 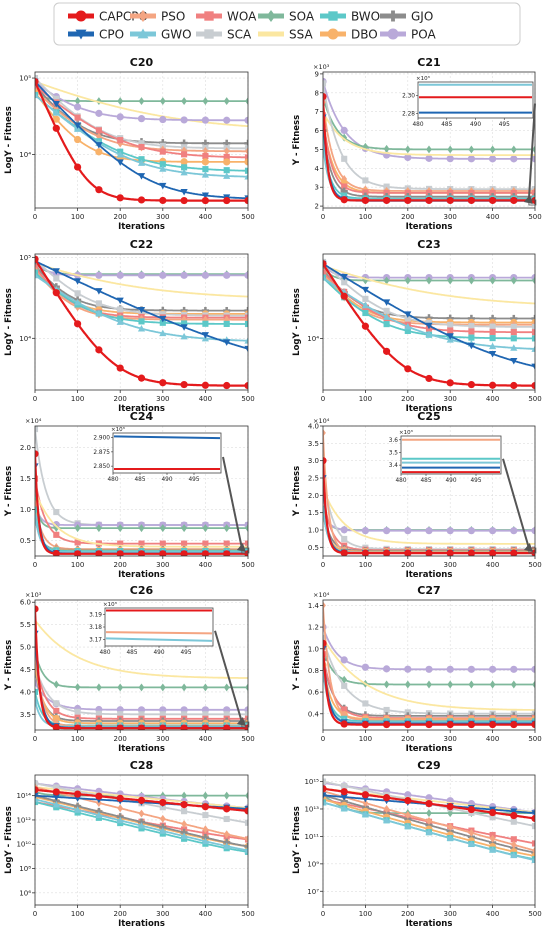 I want to click on chart-title: C29, so click(x=428, y=765).